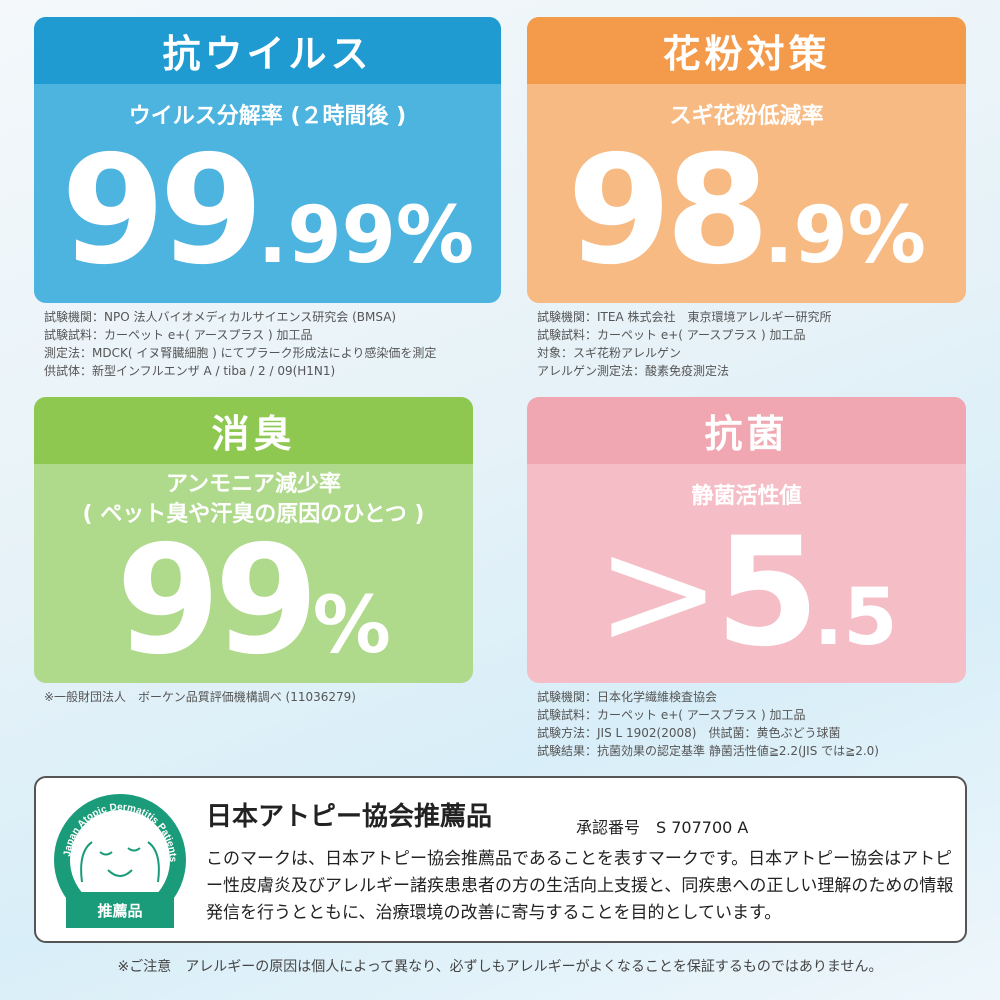 The height and width of the screenshot is (1000, 1000). Describe the element at coordinates (689, 733) in the screenshot. I see `note: 試験方法：JIS L 1902(2008) 供試菌：黄色ぶどう球菌` at that location.